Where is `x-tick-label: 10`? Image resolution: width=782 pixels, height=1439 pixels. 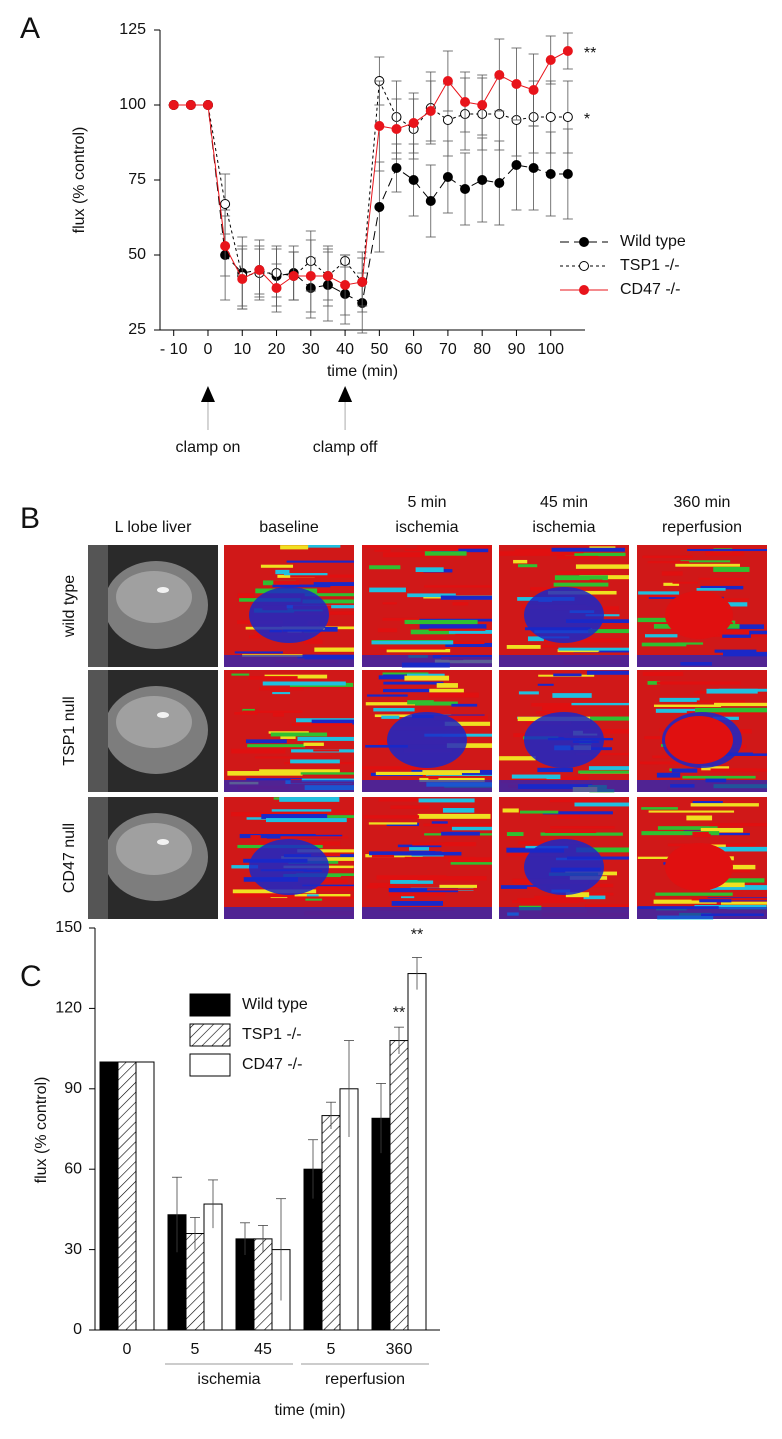 x-tick-label: 10 is located at coordinates (242, 349).